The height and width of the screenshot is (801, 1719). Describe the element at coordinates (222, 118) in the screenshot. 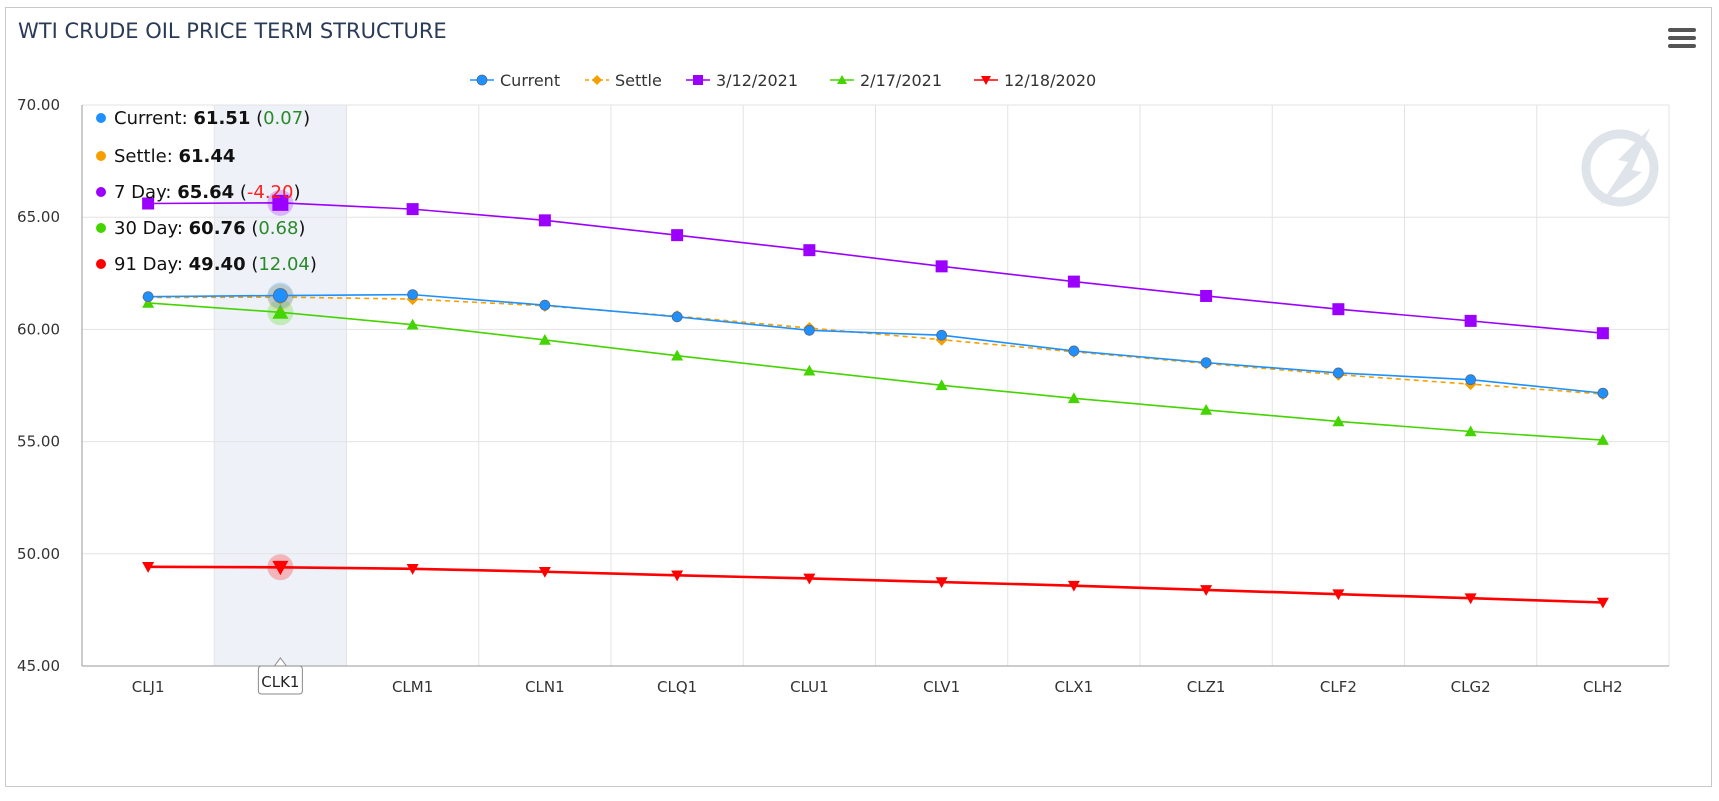

I see `tooltip-value: 61.51` at that location.